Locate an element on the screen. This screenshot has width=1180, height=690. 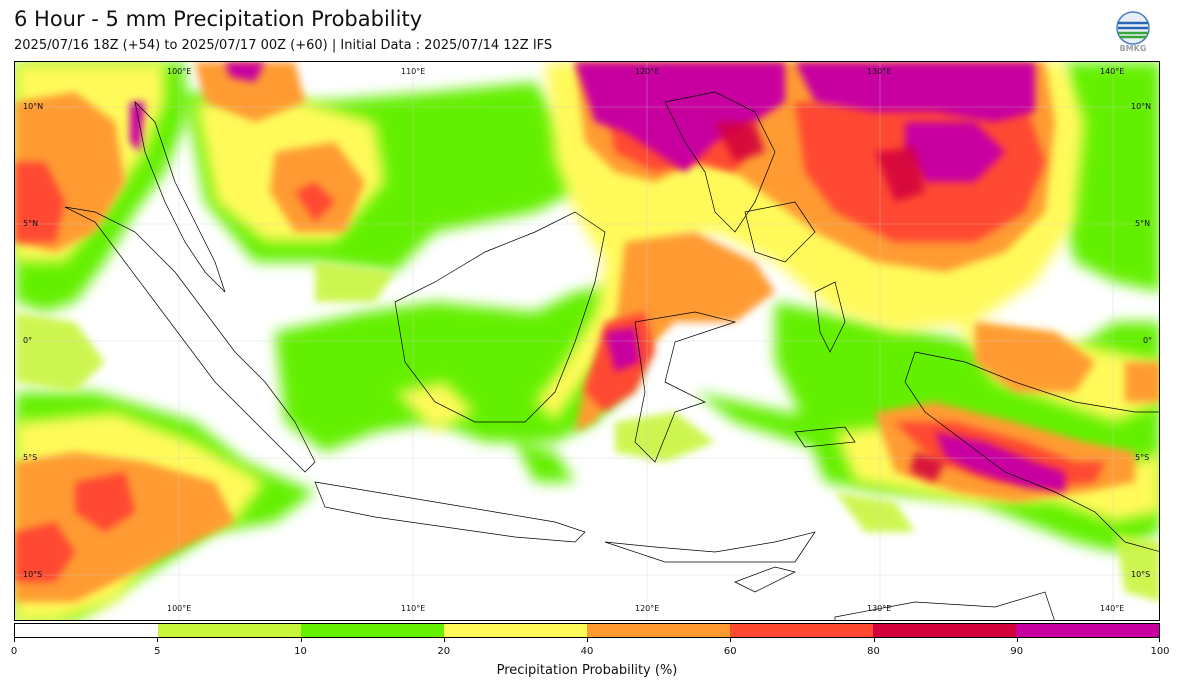
seram-coast is located at coordinates (825, 437).